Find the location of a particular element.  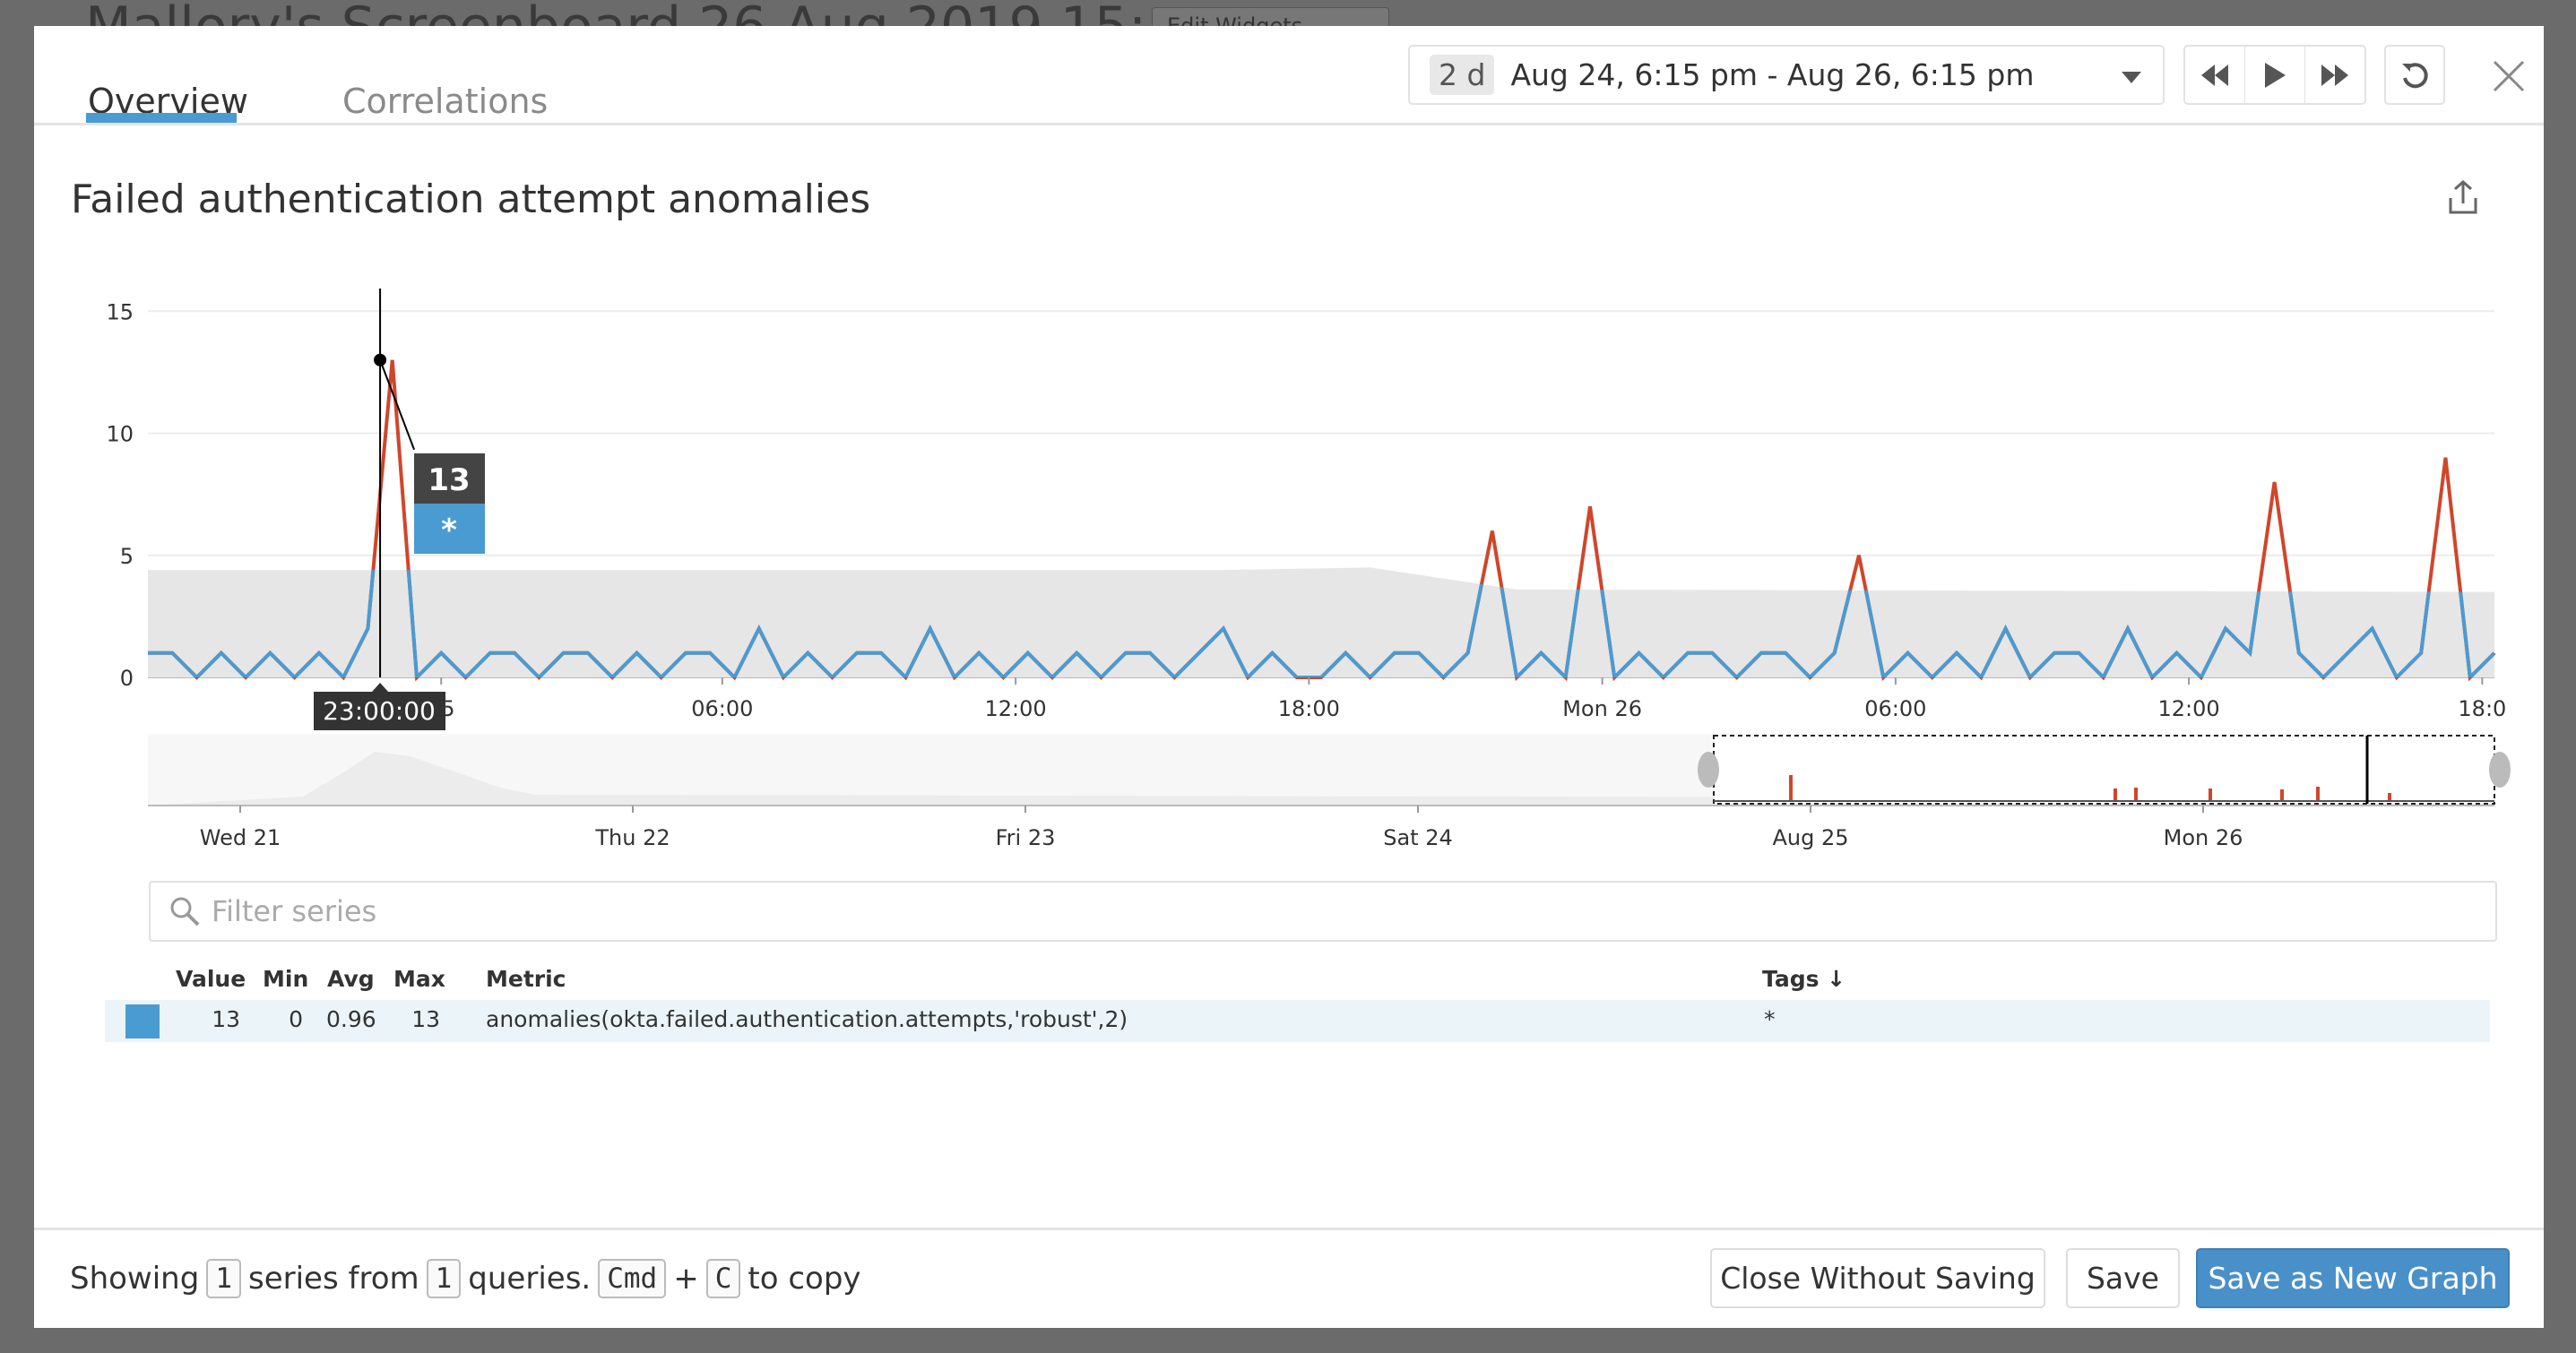

x-tick-label: Mon 26 is located at coordinates (1602, 708).